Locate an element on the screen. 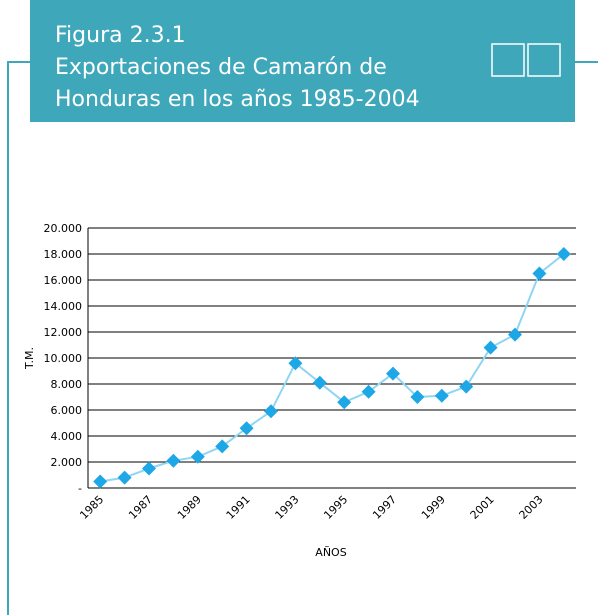  y-tick-label: 12.000 is located at coordinates (63, 332).